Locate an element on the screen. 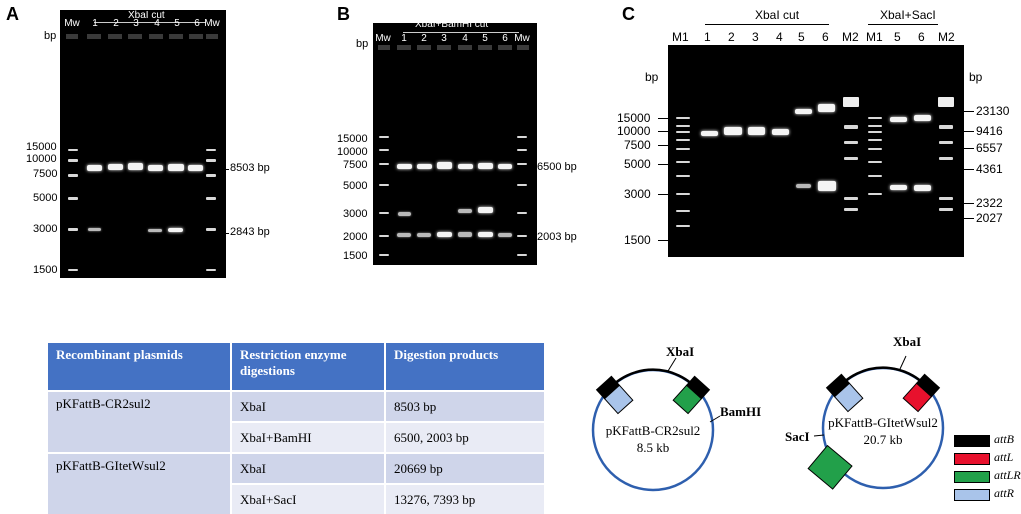 The width and height of the screenshot is (1021, 514). lane-label: M2 is located at coordinates (946, 37).